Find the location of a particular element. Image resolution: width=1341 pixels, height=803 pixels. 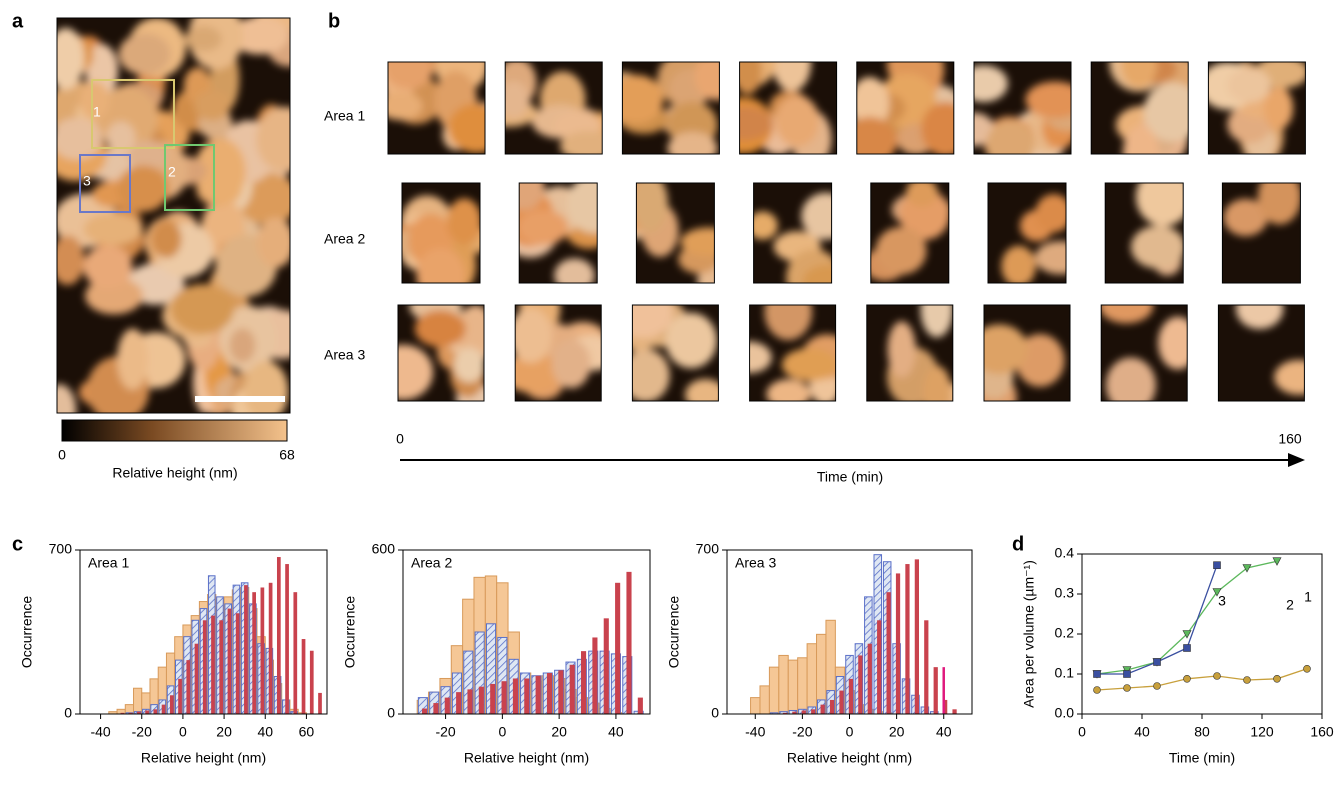

row-label: Area 3 is located at coordinates (344, 355).